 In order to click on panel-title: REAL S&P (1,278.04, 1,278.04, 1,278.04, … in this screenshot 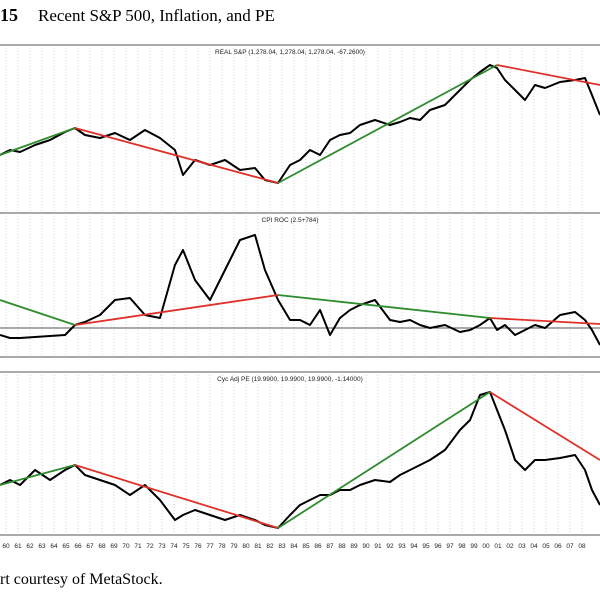, I will do `click(290, 52)`.